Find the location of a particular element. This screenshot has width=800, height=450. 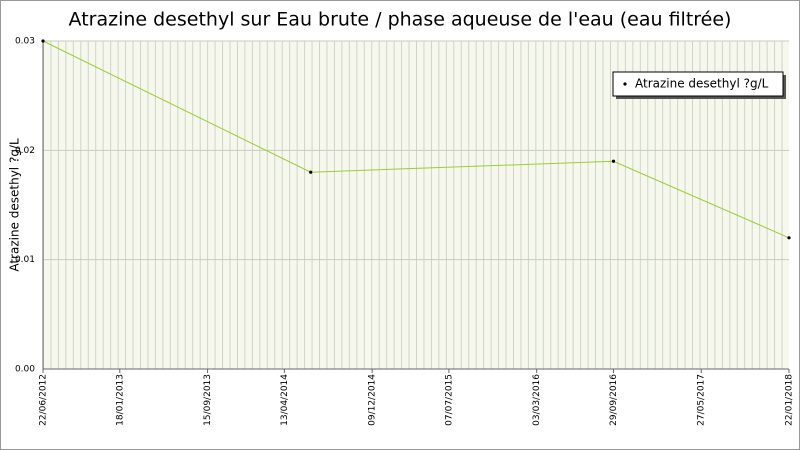

y-tick-label: 0.03 is located at coordinates (25, 42).